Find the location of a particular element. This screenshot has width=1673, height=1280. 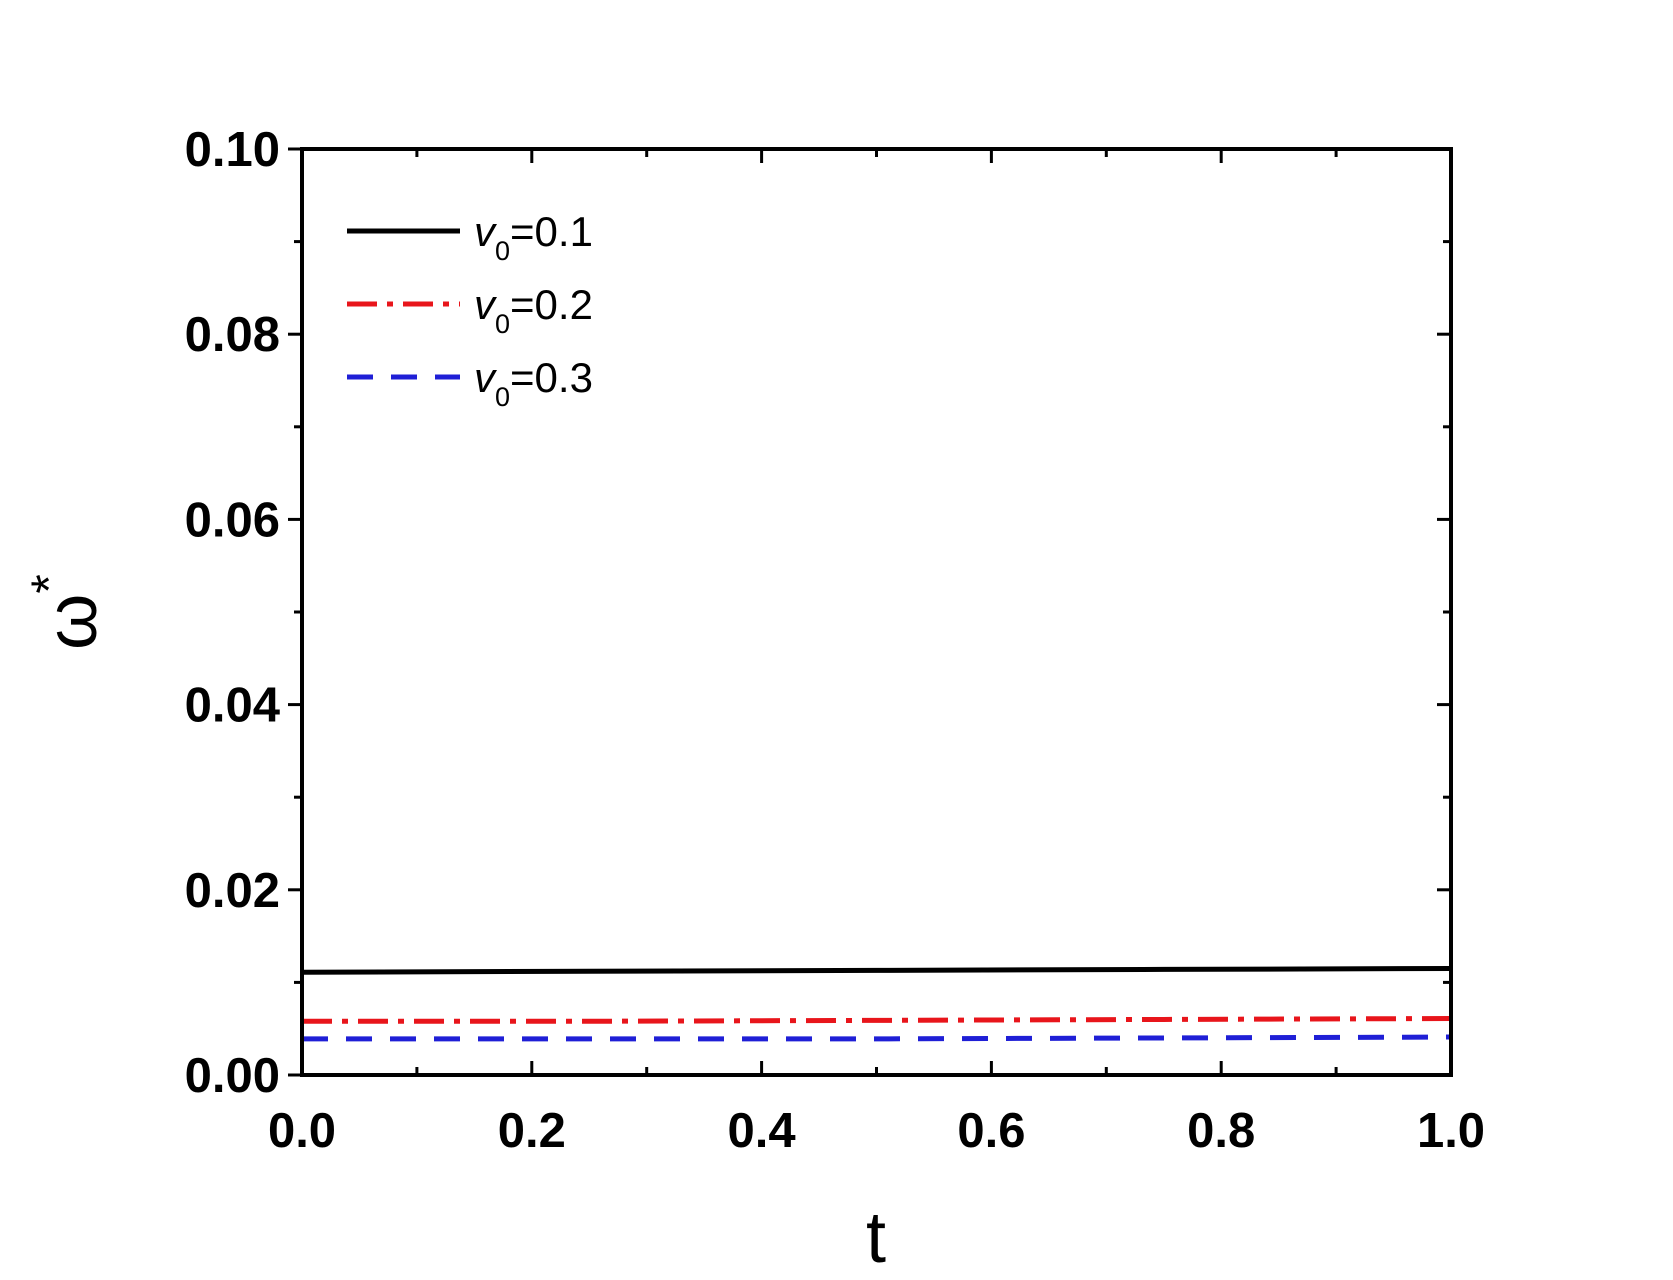

x-tick-label: 0.4 is located at coordinates (762, 1131).